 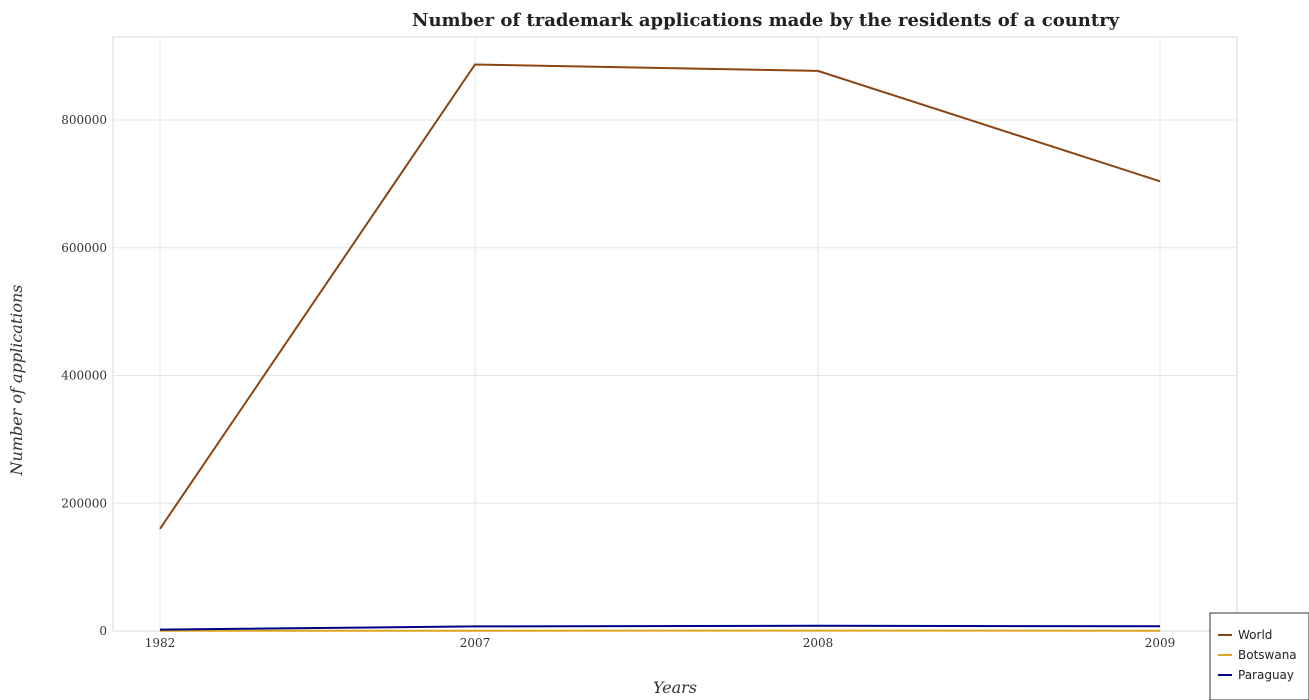 I want to click on y-tick-label: 200000, so click(x=84, y=503).